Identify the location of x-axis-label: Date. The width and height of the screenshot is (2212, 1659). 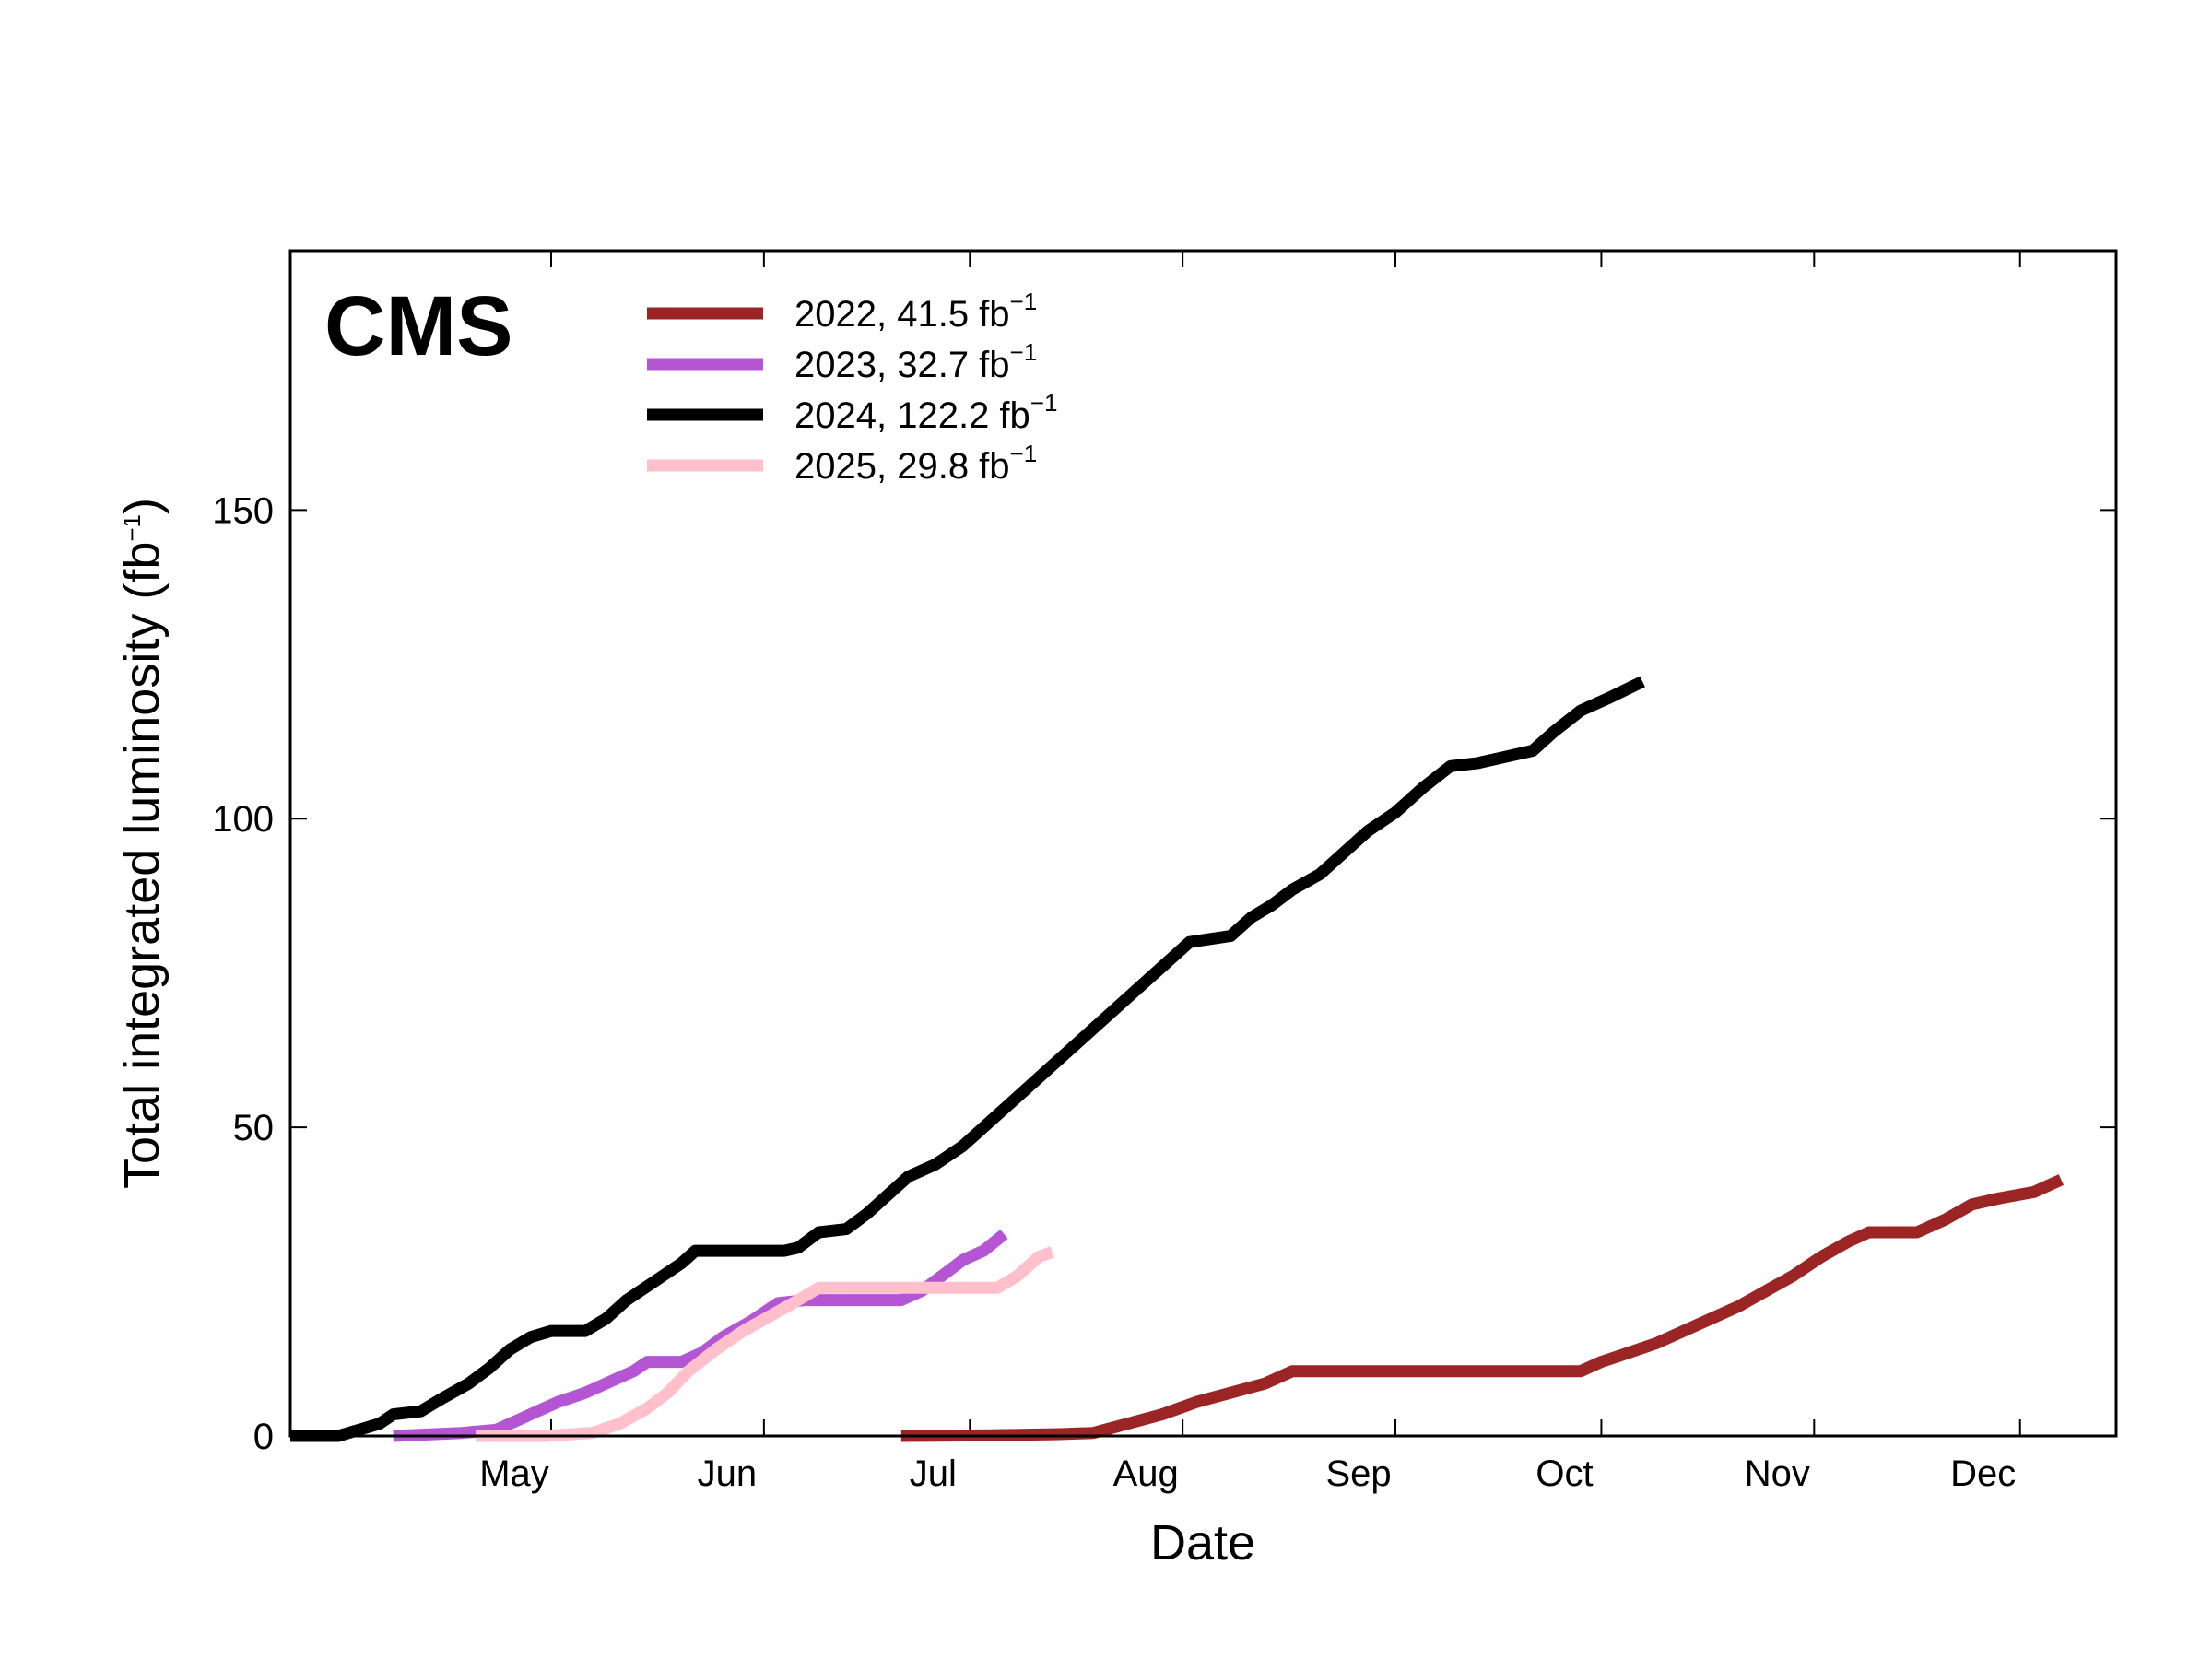
(1202, 1543).